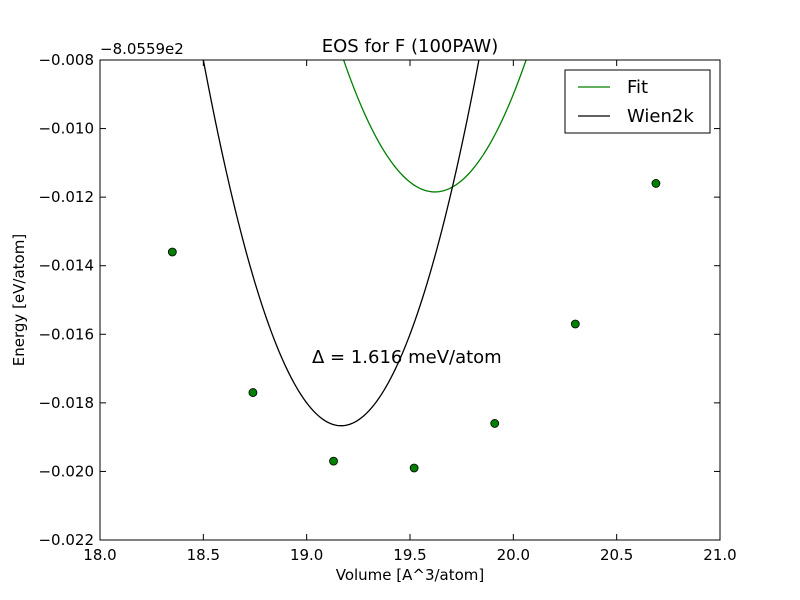 The height and width of the screenshot is (600, 800). What do you see at coordinates (434, 126) in the screenshot?
I see `series-line-fit` at bounding box center [434, 126].